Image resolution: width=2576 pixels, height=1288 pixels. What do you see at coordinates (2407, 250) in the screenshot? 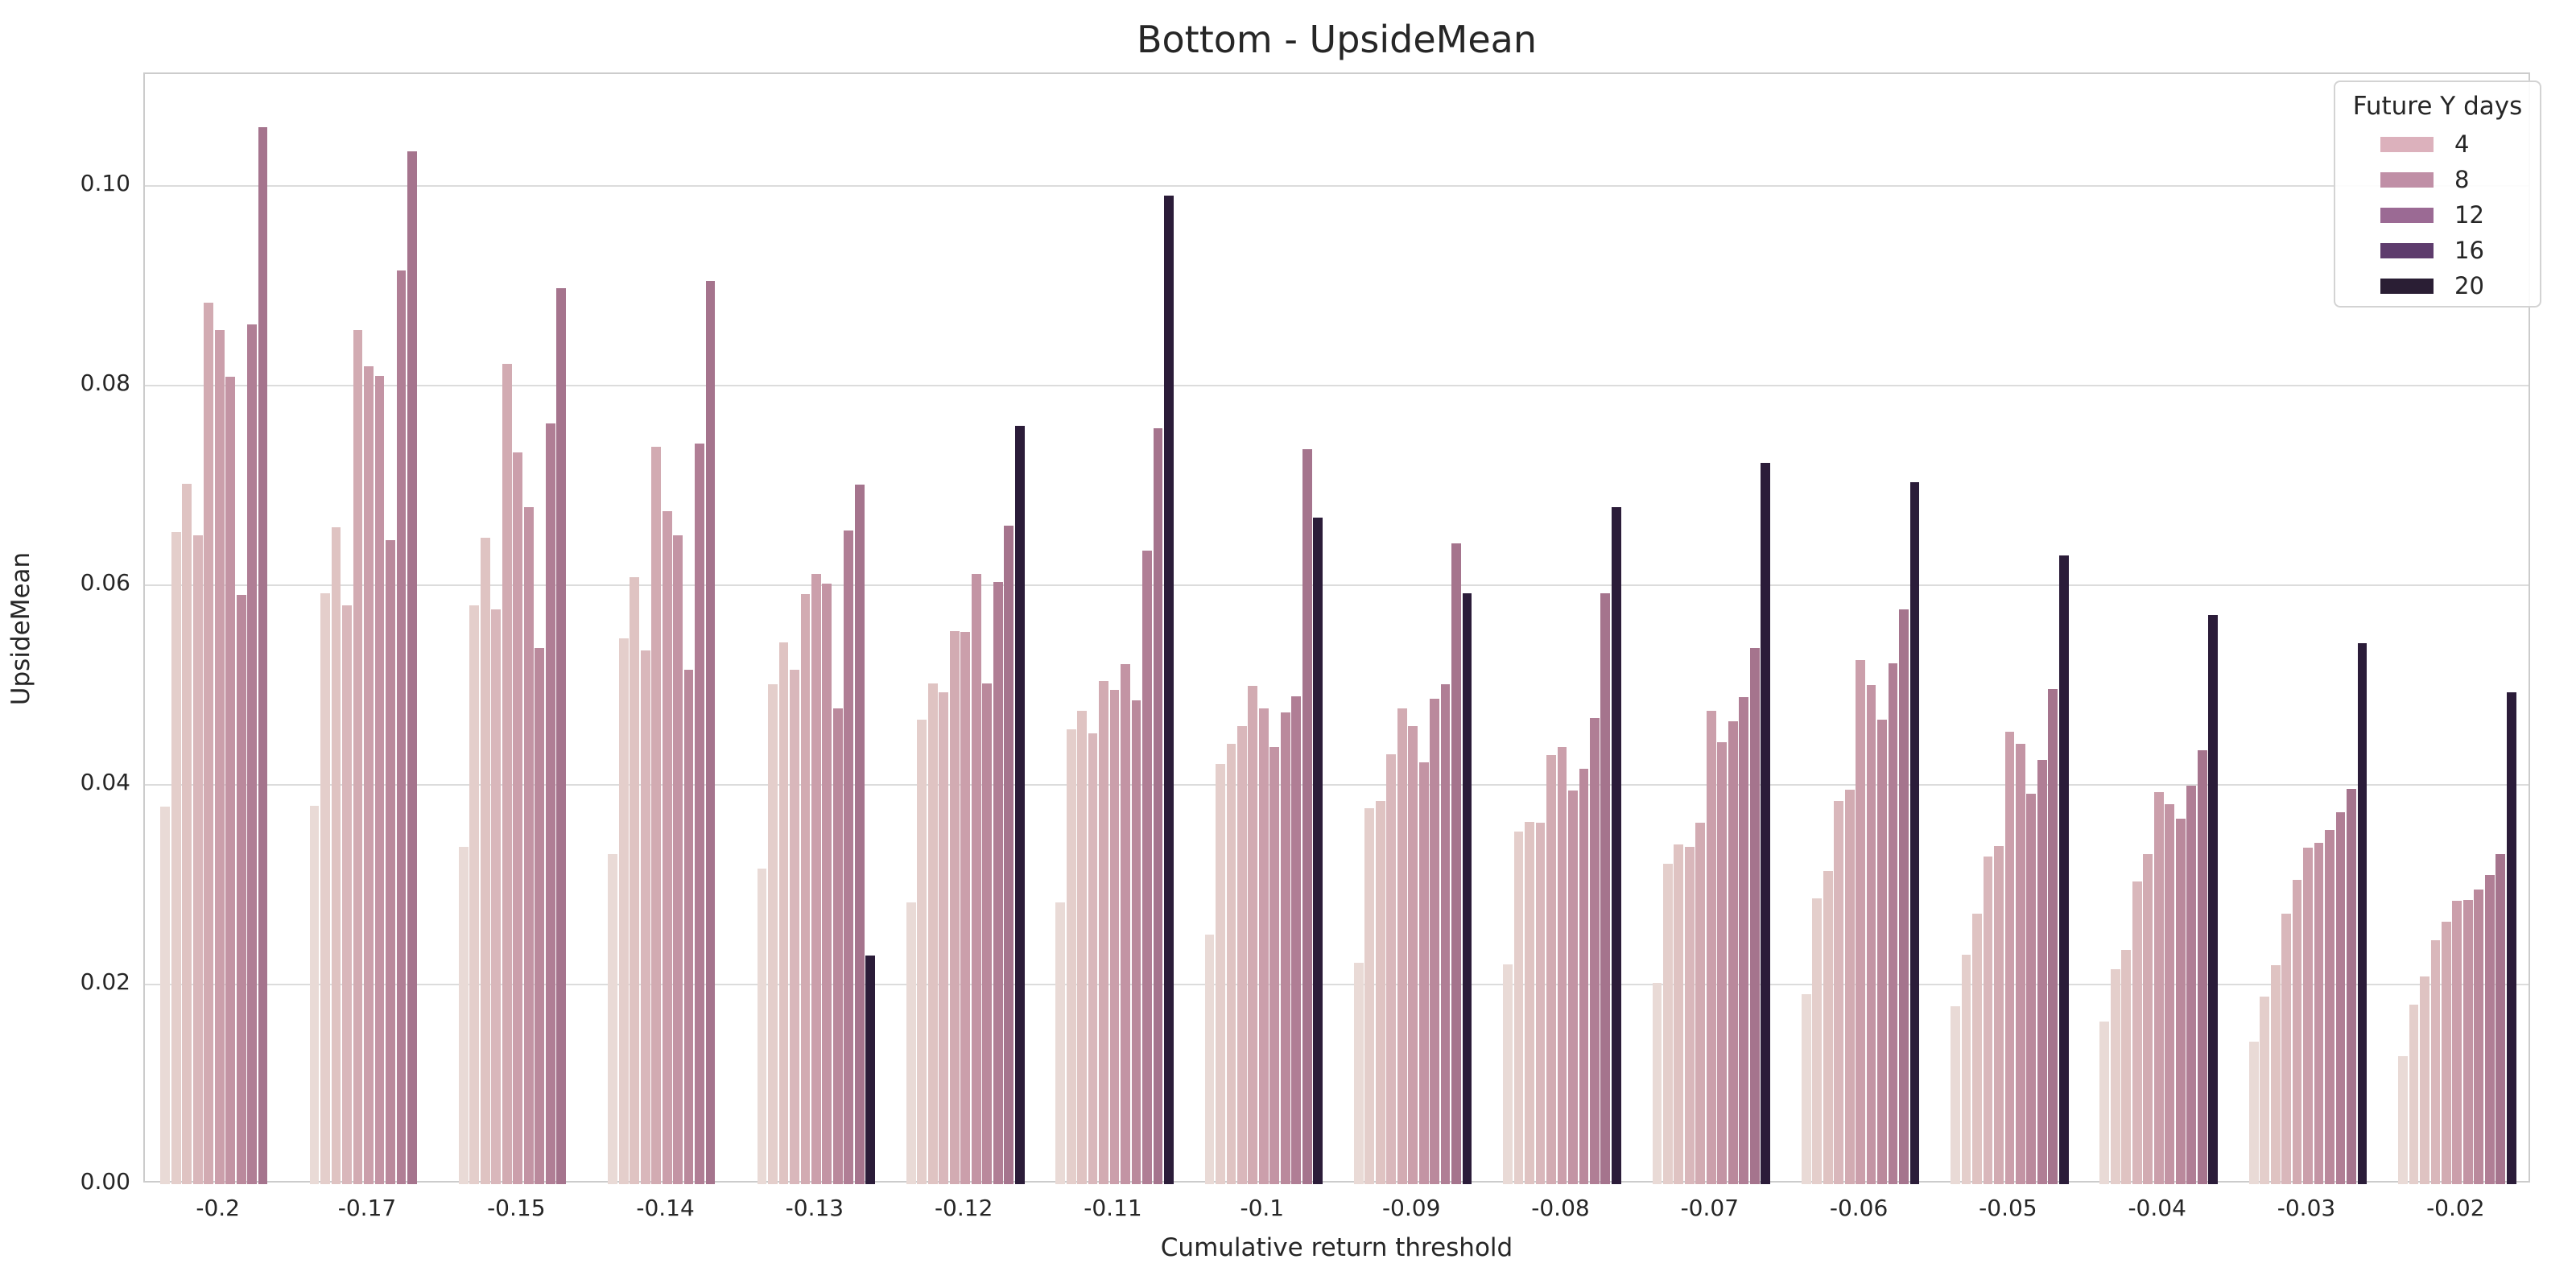
I see `legend-swatch` at bounding box center [2407, 250].